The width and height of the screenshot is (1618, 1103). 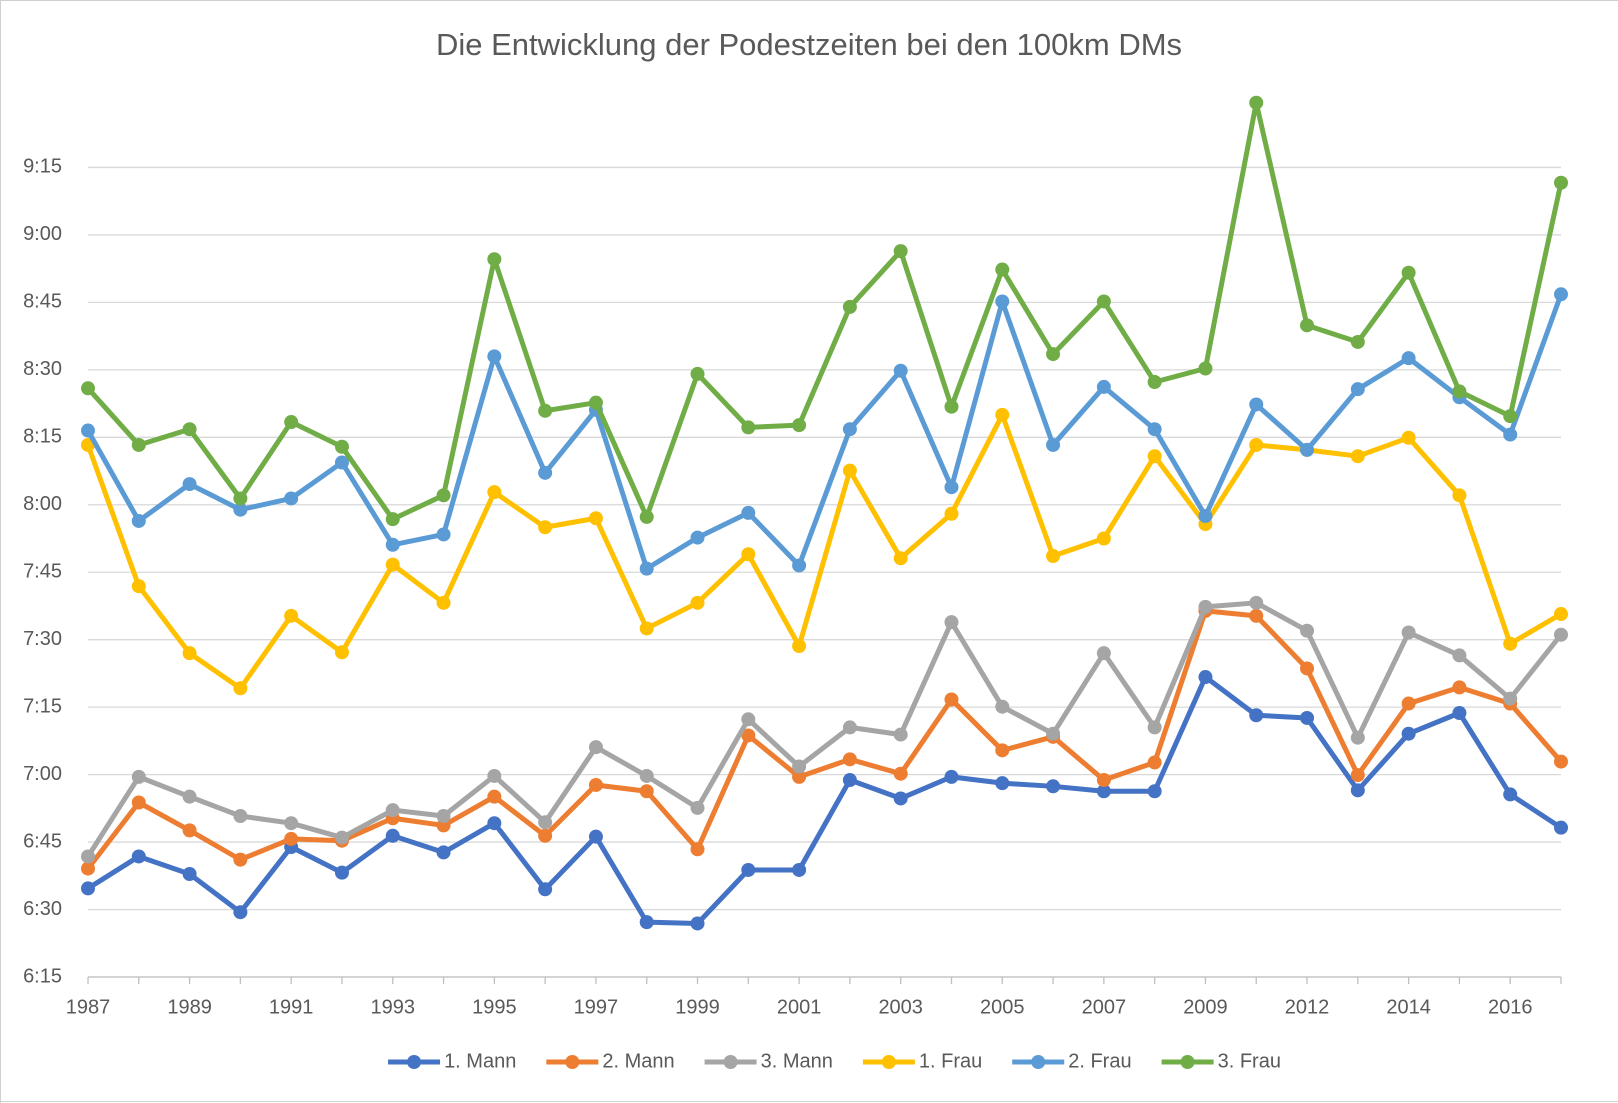 What do you see at coordinates (950, 1061) in the screenshot?
I see `legend-label: 1. Frau` at bounding box center [950, 1061].